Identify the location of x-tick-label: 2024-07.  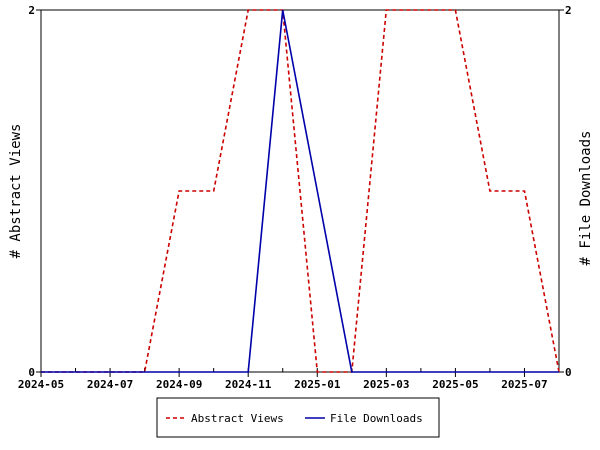
(110, 384).